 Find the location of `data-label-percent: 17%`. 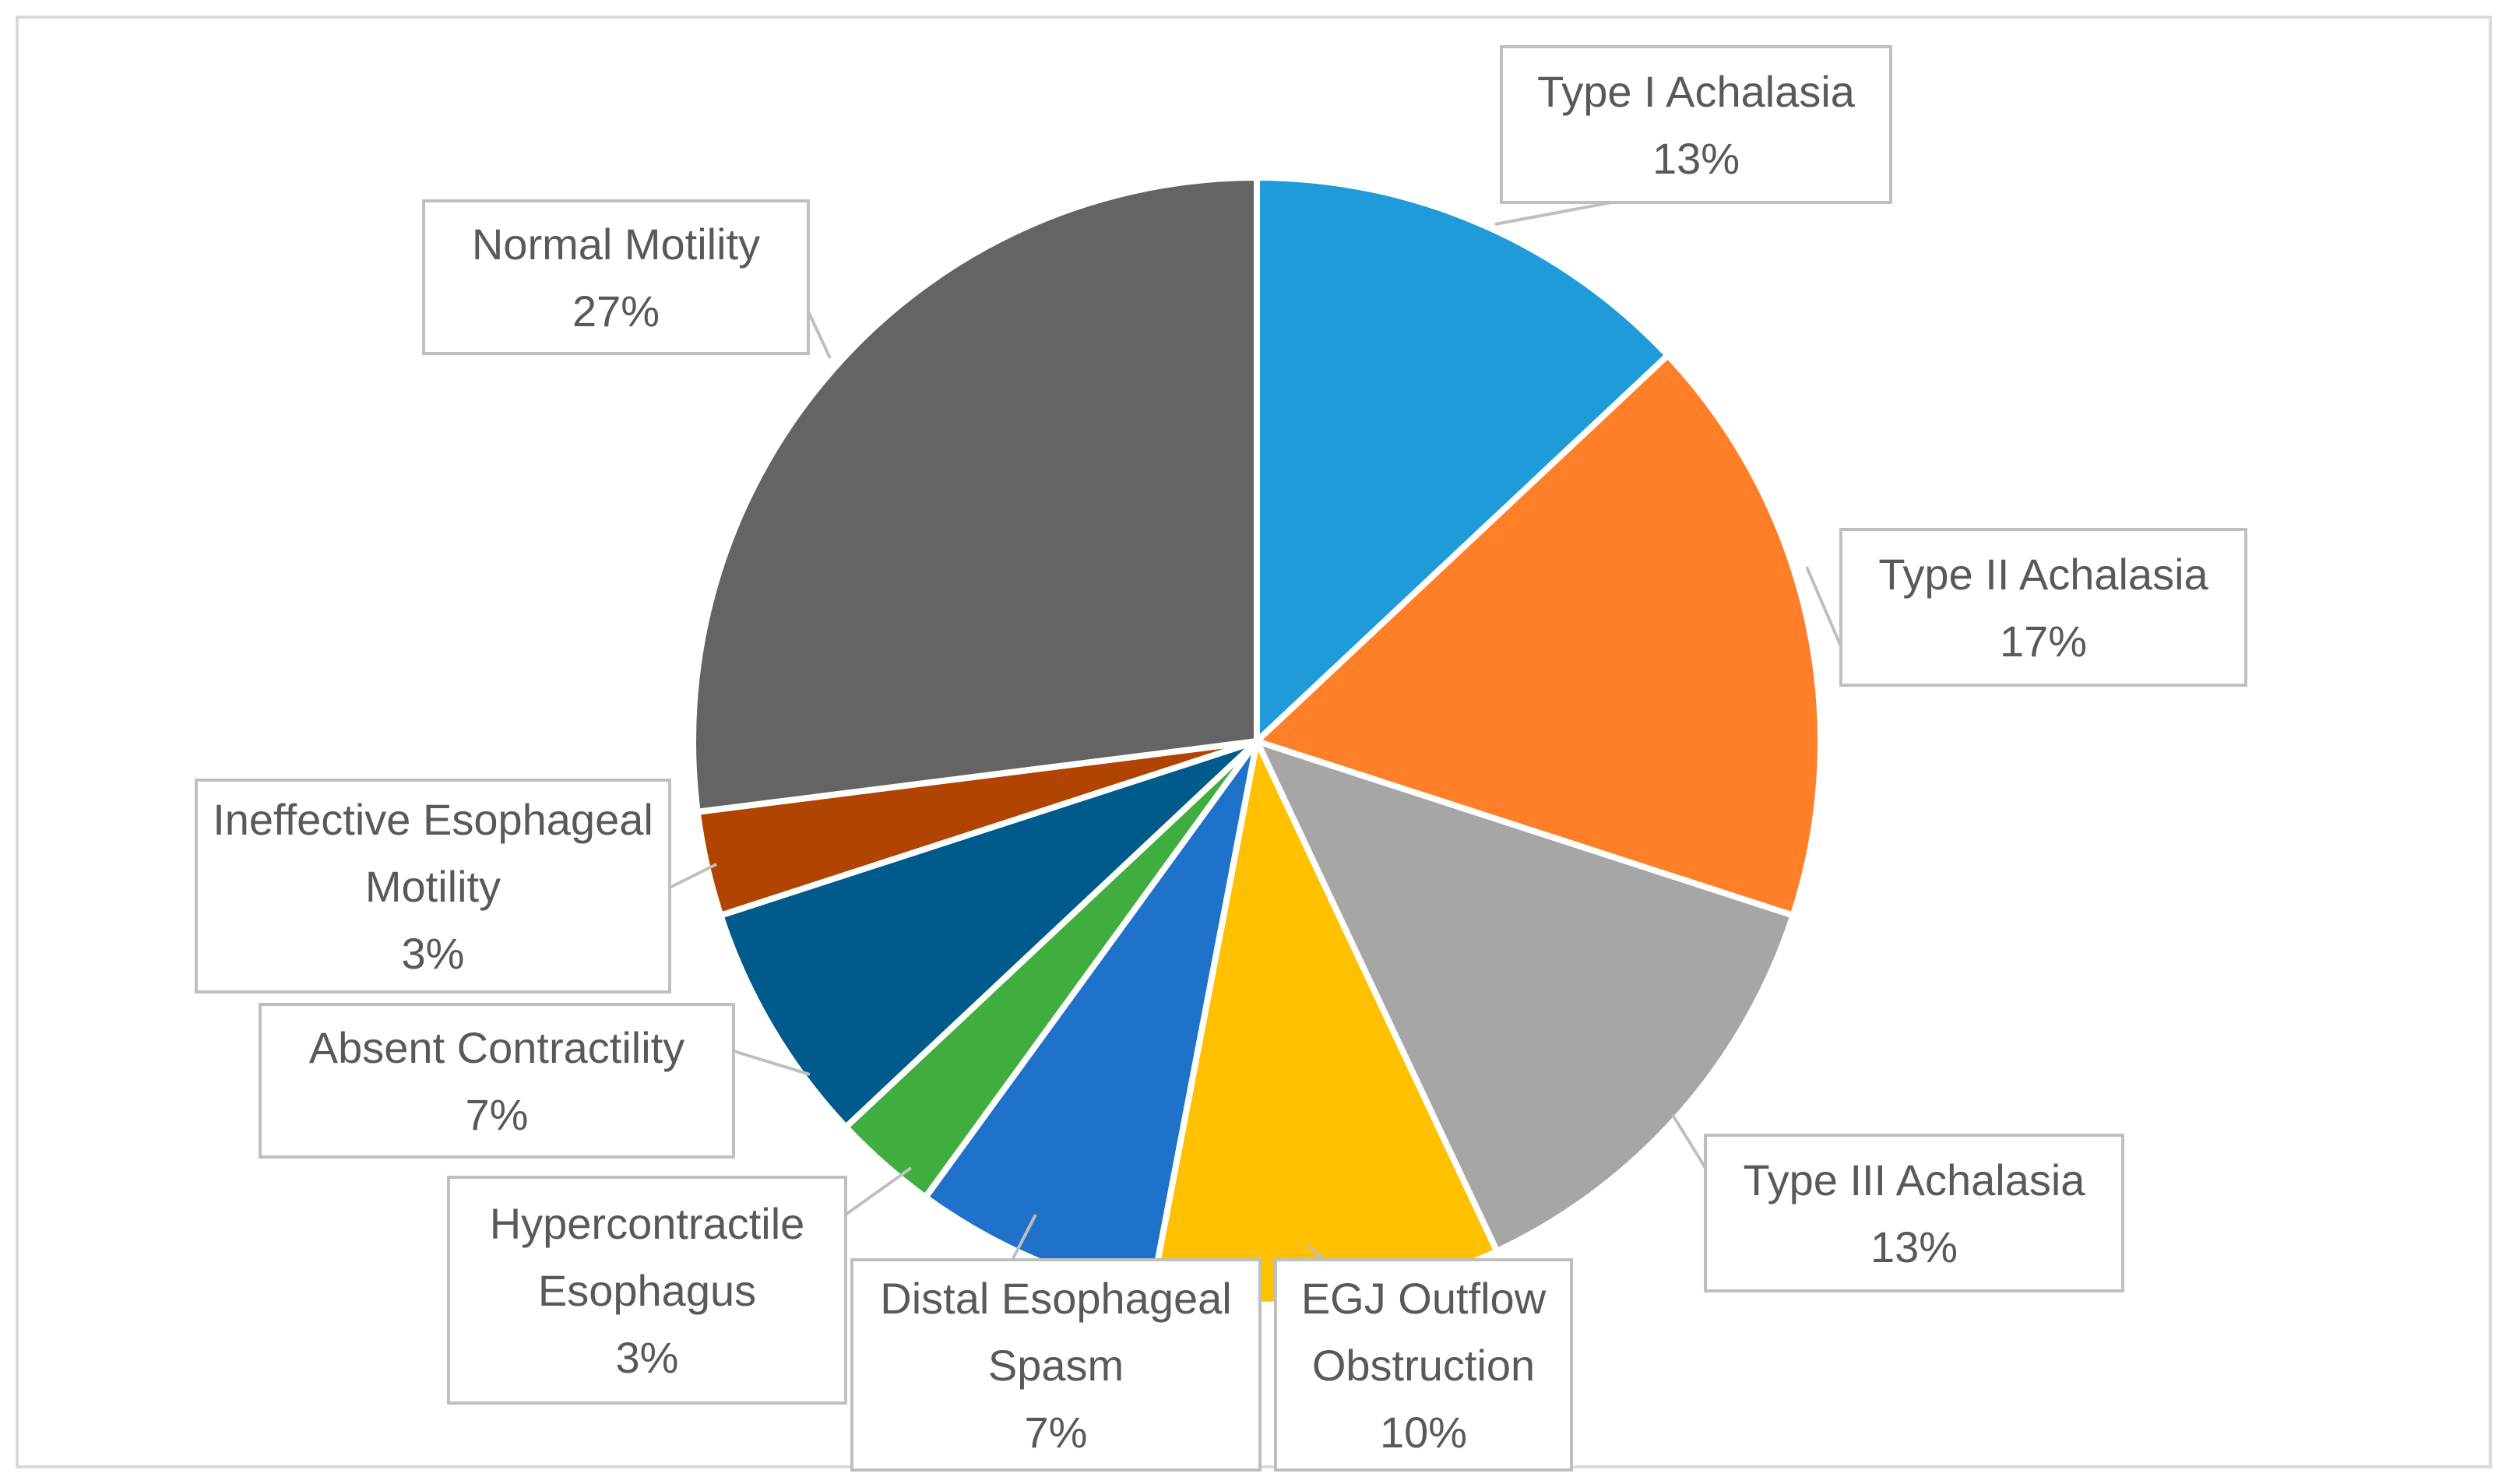

data-label-percent: 17% is located at coordinates (2044, 642).